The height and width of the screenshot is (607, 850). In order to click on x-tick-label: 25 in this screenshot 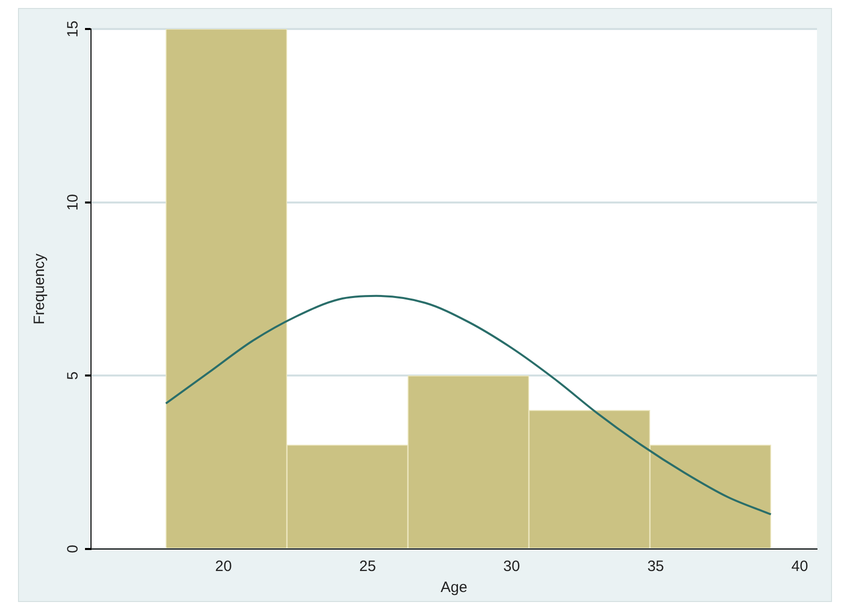, I will do `click(367, 567)`.